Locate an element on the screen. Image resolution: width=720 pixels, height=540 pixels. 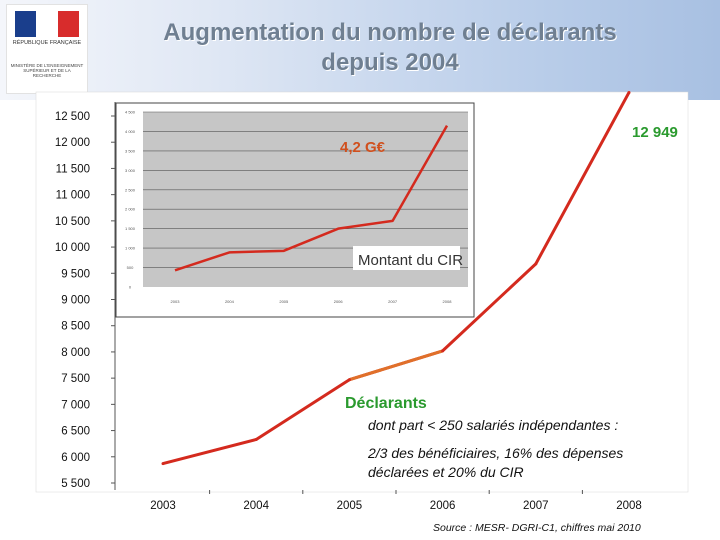
inset-y-tick-label: 1 500 is located at coordinates (130, 228).